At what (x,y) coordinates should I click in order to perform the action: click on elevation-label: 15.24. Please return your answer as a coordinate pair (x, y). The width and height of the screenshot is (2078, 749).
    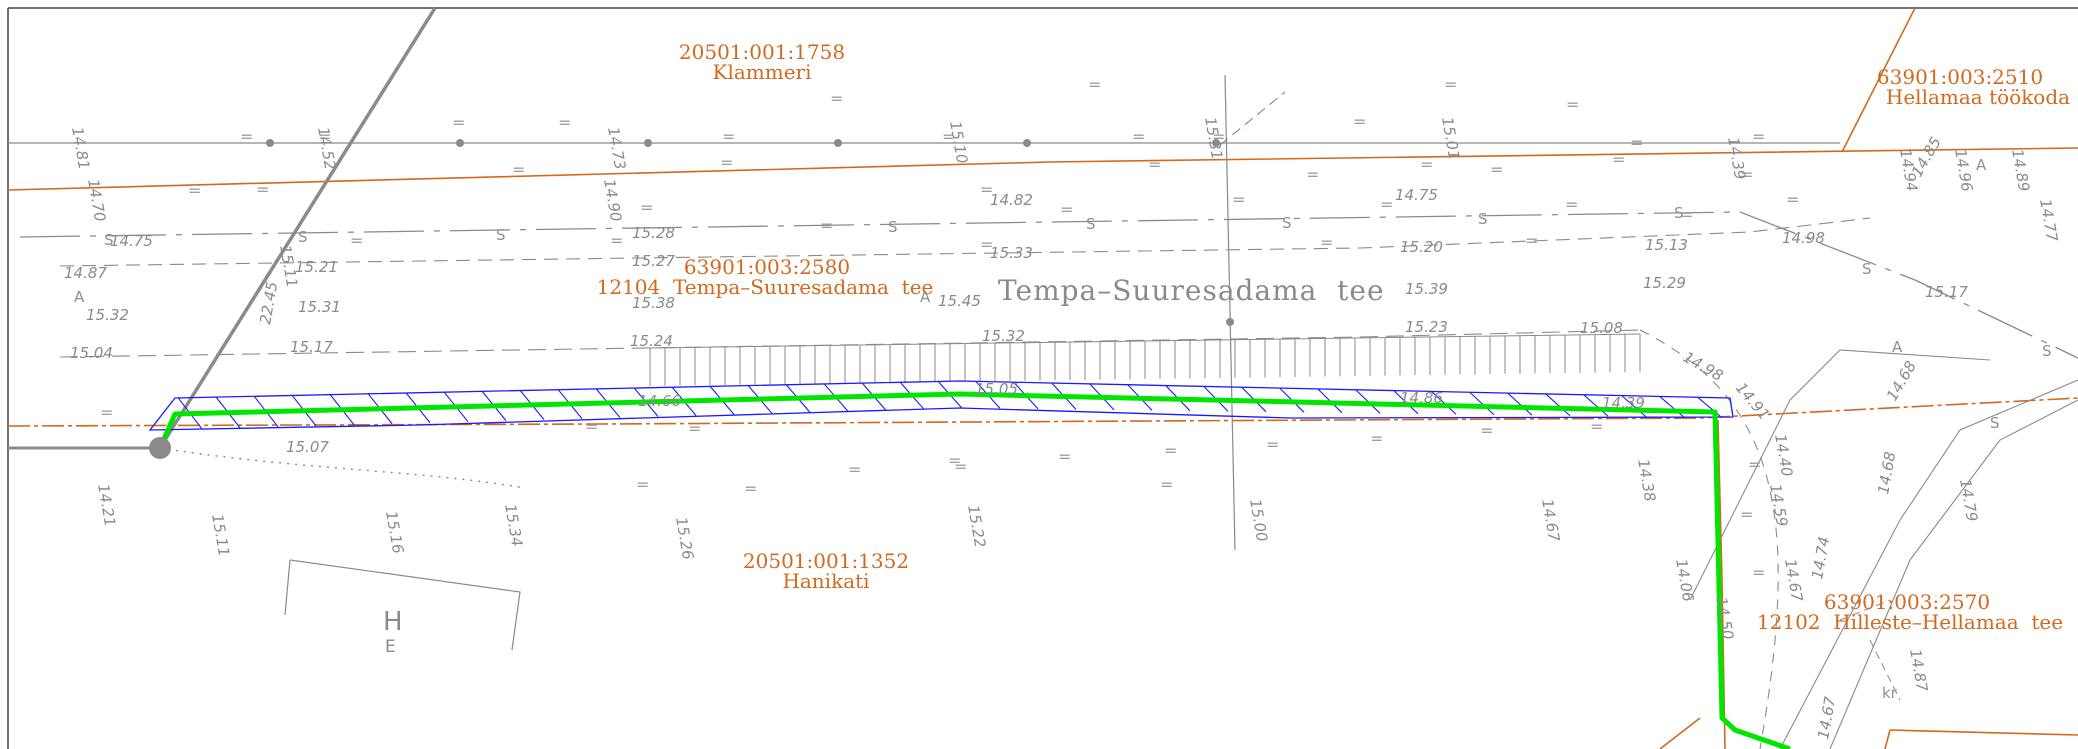
    Looking at the image, I should click on (651, 341).